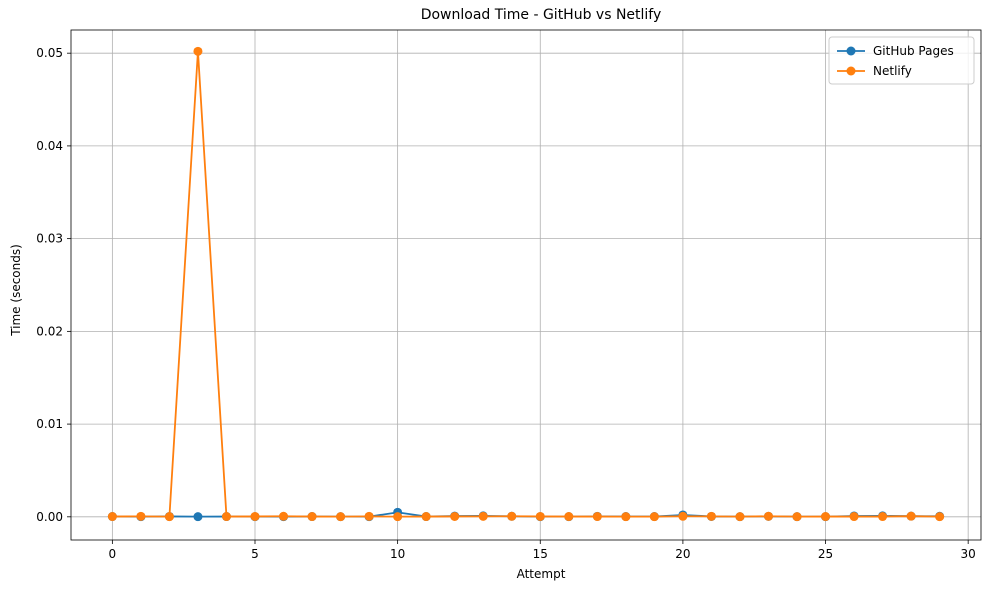  Describe the element at coordinates (49, 53) in the screenshot. I see `y-tick-label: 0.05` at that location.